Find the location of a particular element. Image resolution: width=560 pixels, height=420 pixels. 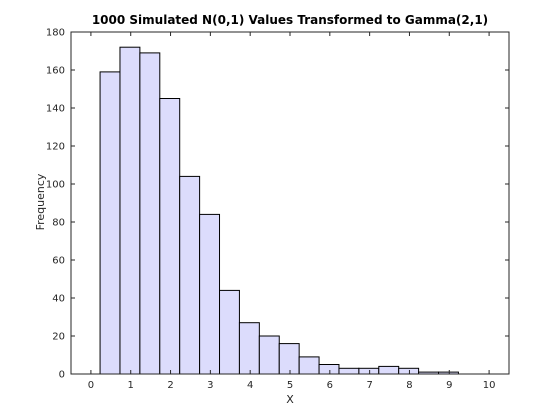

x-tick-label-1: 1 is located at coordinates (131, 385).